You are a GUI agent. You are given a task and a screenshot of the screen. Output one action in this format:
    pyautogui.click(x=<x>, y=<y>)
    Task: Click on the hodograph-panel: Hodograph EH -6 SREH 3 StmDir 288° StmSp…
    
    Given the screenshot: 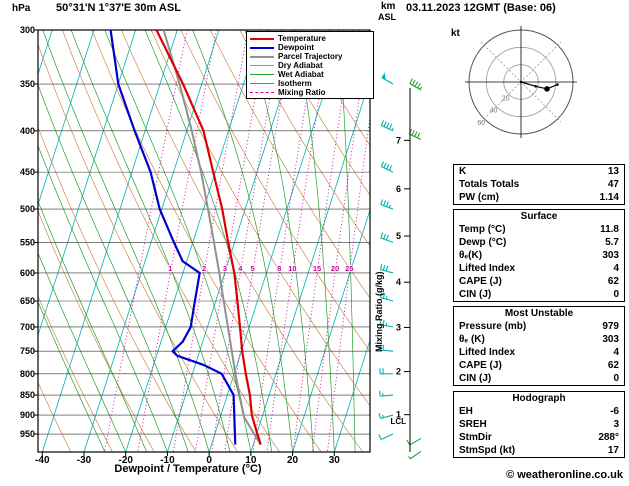 What is the action you would take?
    pyautogui.click(x=539, y=424)
    